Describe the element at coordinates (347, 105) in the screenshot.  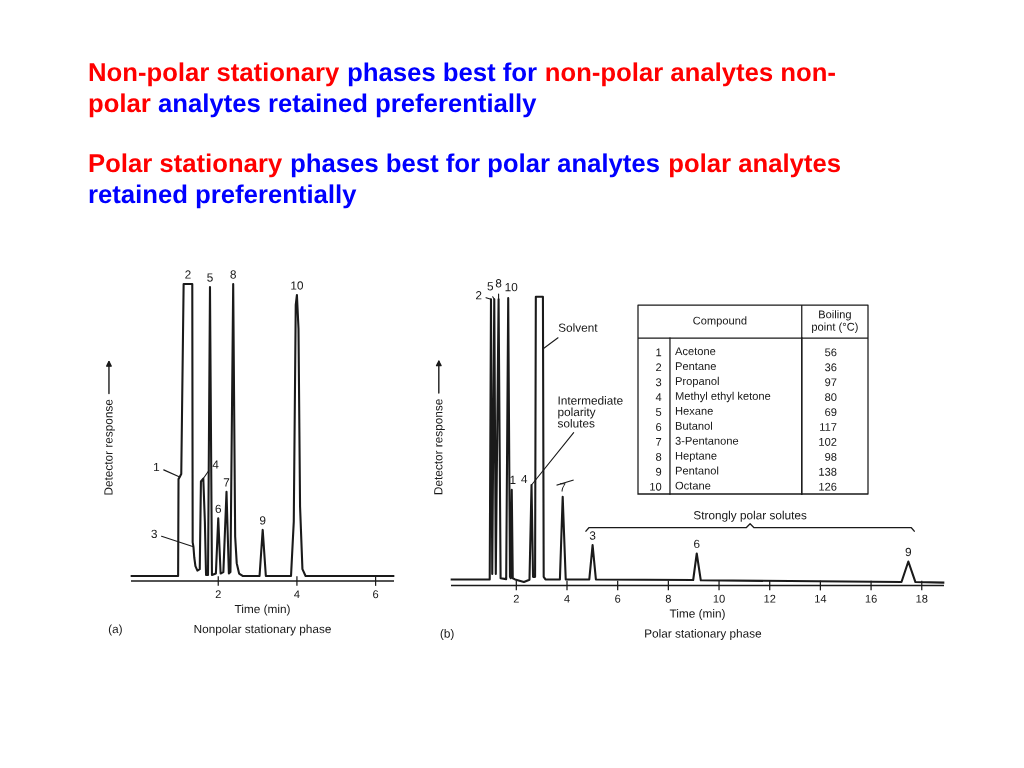
I see `text: analytes retained preferentially` at that location.